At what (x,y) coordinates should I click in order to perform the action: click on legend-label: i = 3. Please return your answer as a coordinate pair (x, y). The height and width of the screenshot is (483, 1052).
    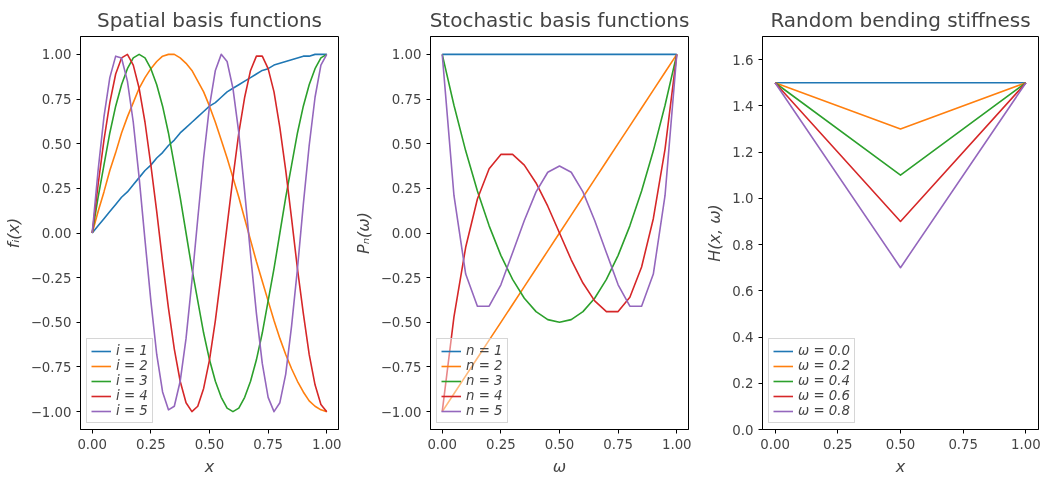
    Looking at the image, I should click on (132, 380).